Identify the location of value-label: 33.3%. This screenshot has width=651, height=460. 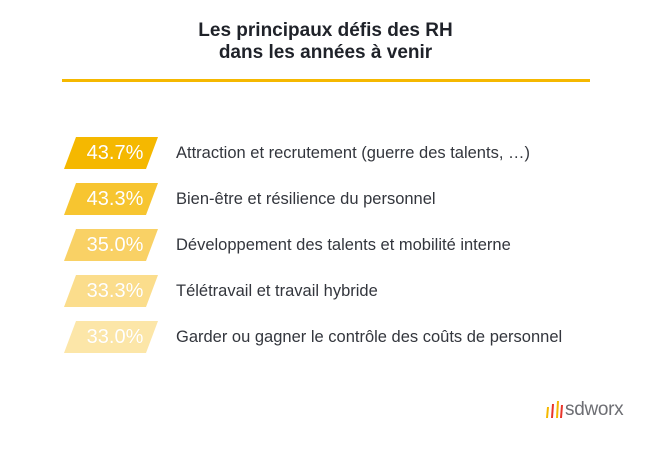
(115, 291).